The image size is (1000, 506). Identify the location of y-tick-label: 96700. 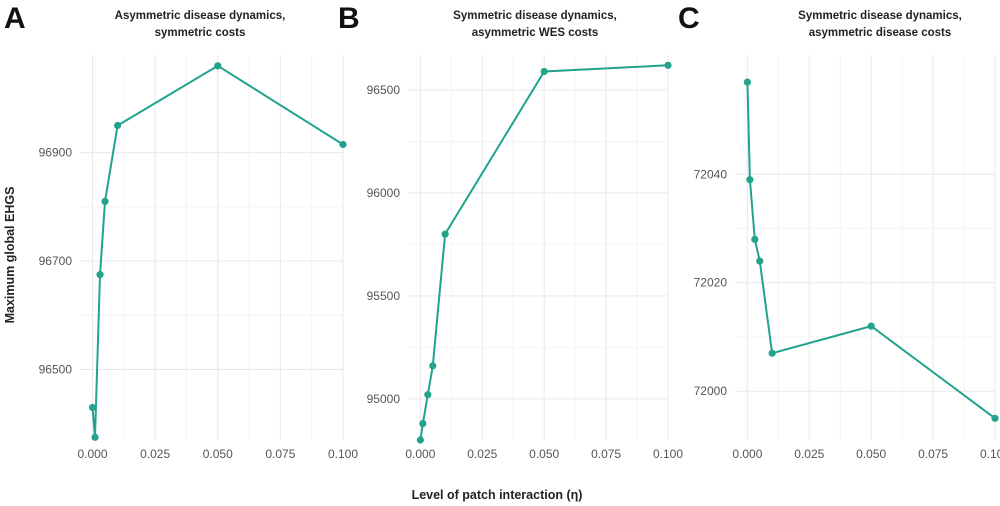
(56, 261).